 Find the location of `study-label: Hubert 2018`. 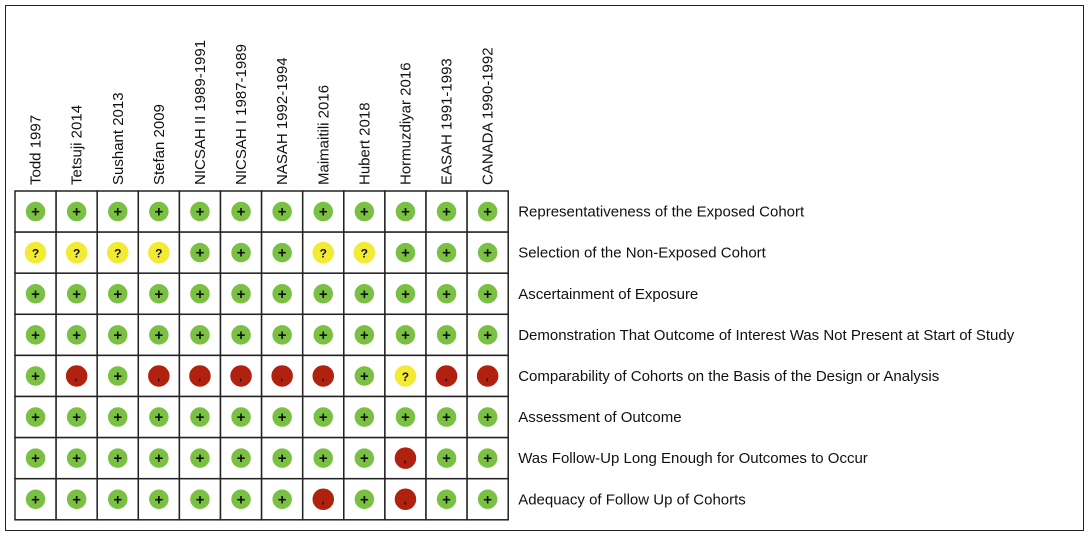

study-label: Hubert 2018 is located at coordinates (364, 143).